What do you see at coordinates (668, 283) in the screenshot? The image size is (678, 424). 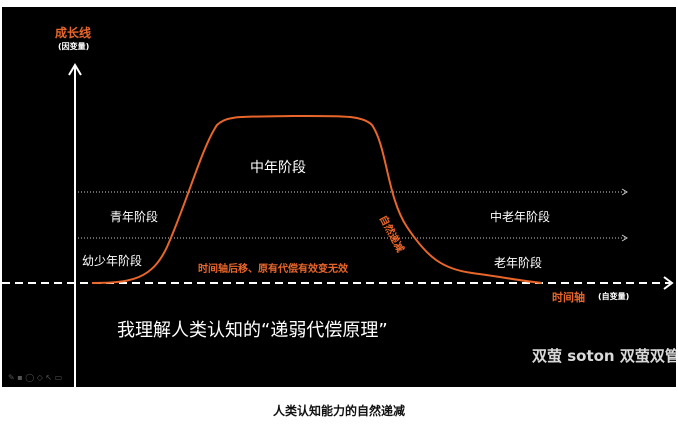 I see `x-axis-arrow` at bounding box center [668, 283].